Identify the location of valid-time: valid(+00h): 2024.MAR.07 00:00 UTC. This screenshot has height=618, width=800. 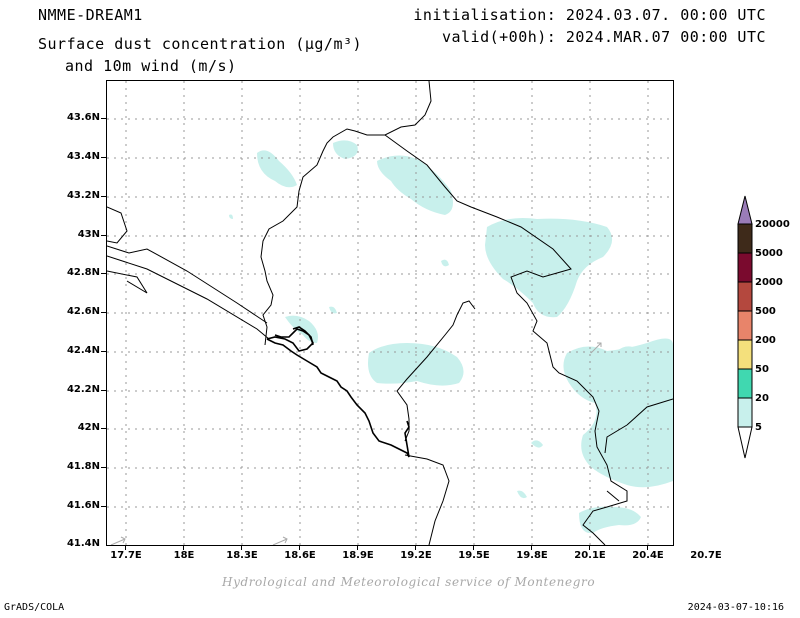
(603, 37).